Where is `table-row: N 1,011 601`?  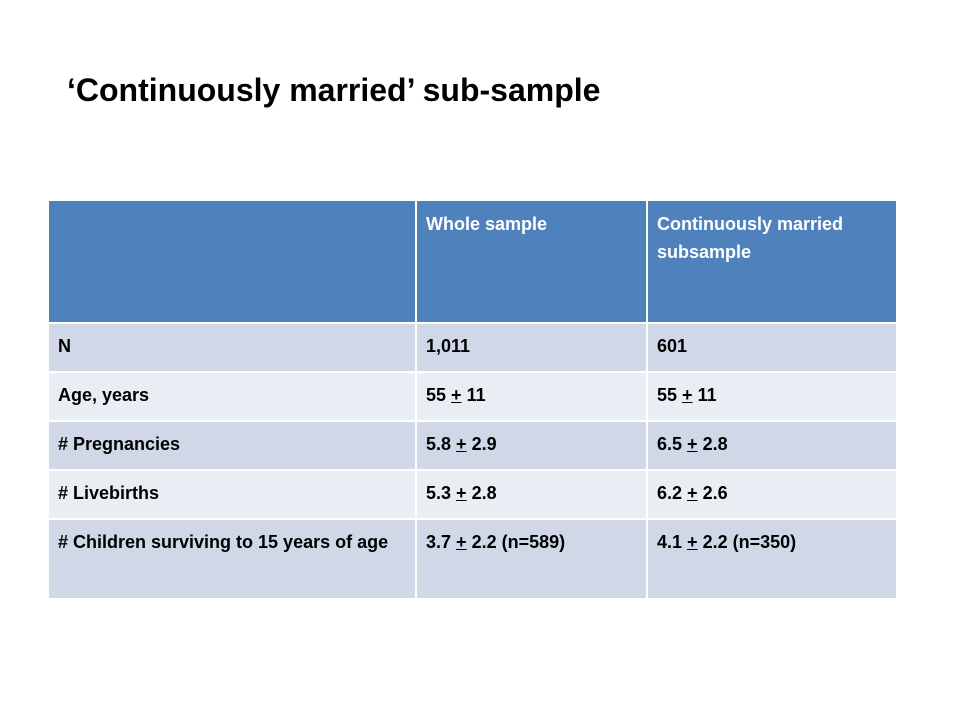 table-row: N 1,011 601 is located at coordinates (472, 347).